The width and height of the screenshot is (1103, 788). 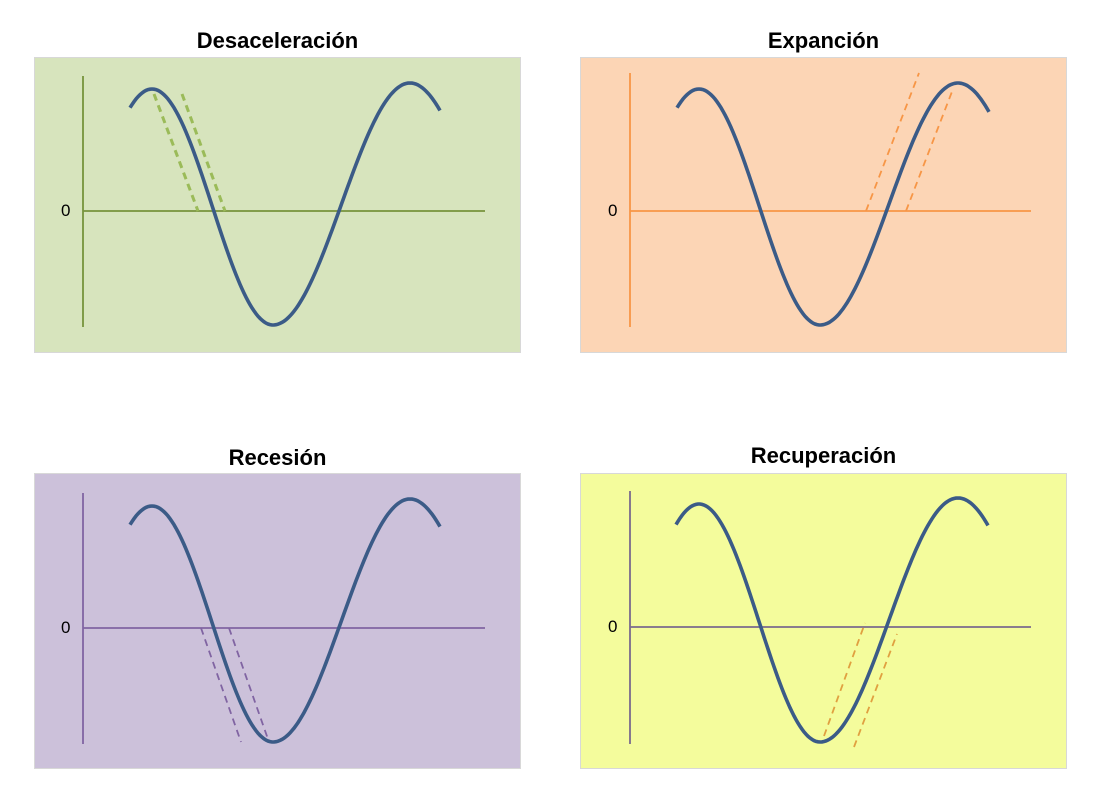 I want to click on title-recesion: Recesión, so click(x=277, y=457).